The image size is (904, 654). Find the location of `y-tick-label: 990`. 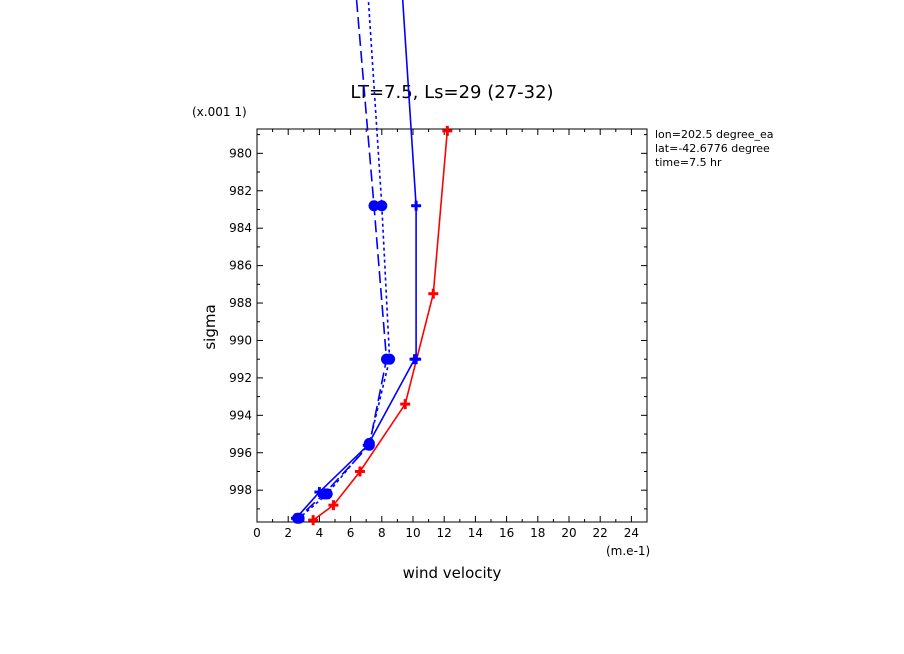

y-tick-label: 990 is located at coordinates (240, 340).